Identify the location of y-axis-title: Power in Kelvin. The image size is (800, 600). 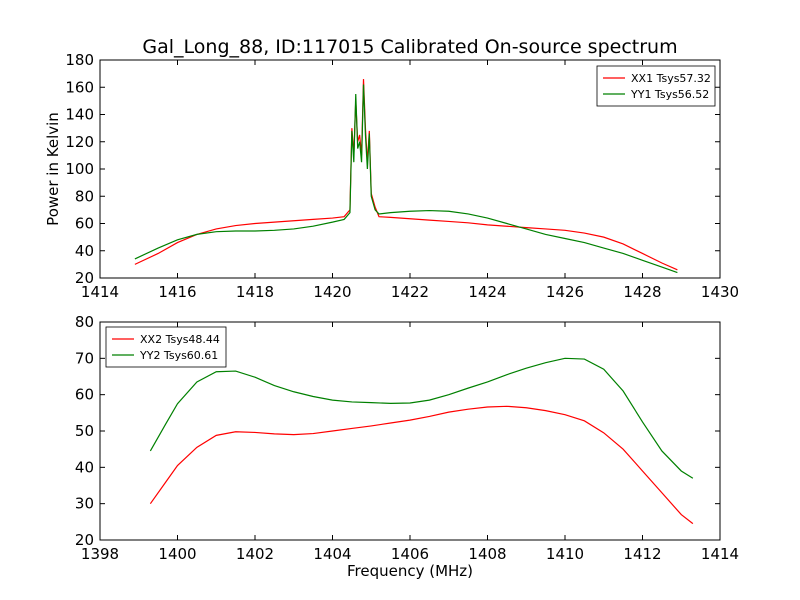
(53, 169).